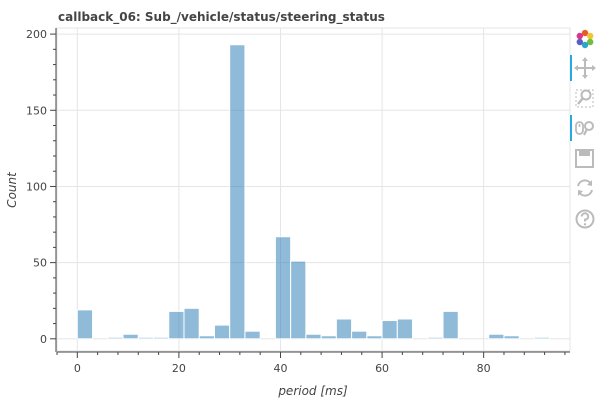  What do you see at coordinates (43, 339) in the screenshot?
I see `y-tick-label: 0` at bounding box center [43, 339].